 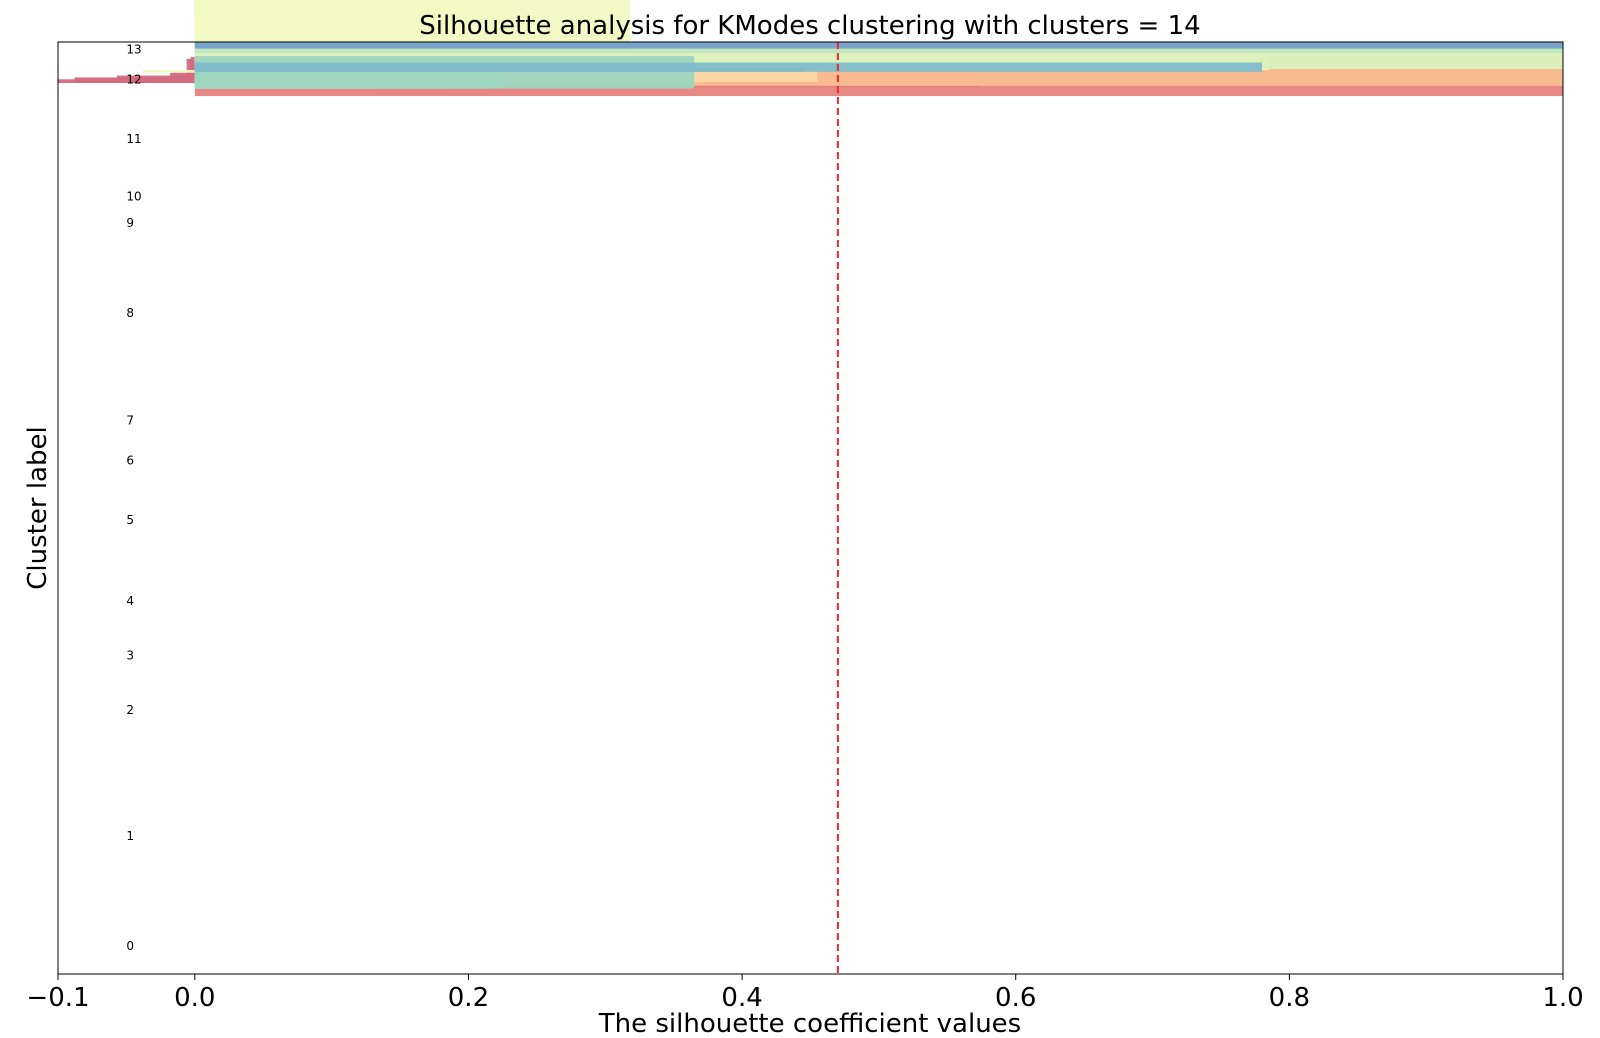 I want to click on cluster-label-8: 8, so click(x=130, y=313).